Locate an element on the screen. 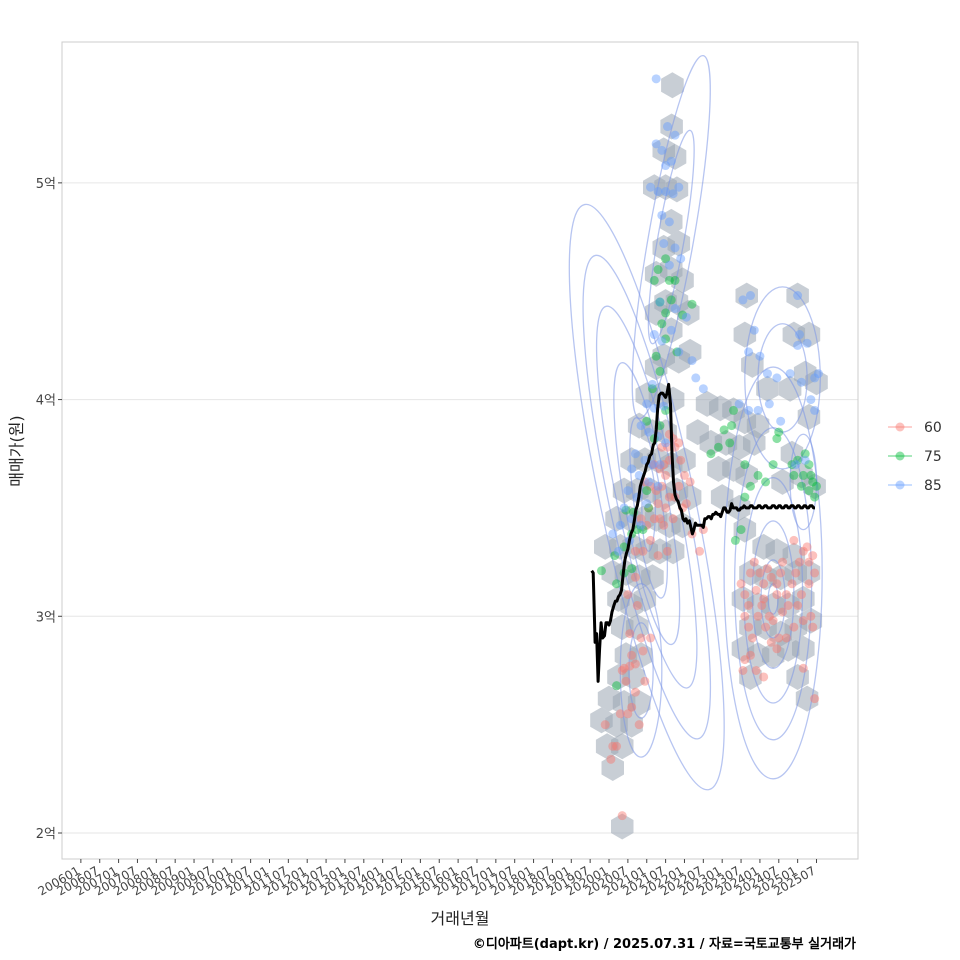  y-tick-label: 5억 is located at coordinates (46, 184).